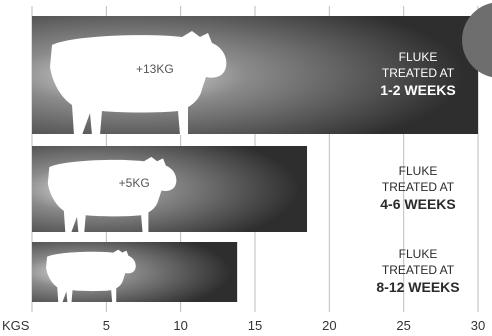  I want to click on x-tick-label: 10, so click(180, 325).